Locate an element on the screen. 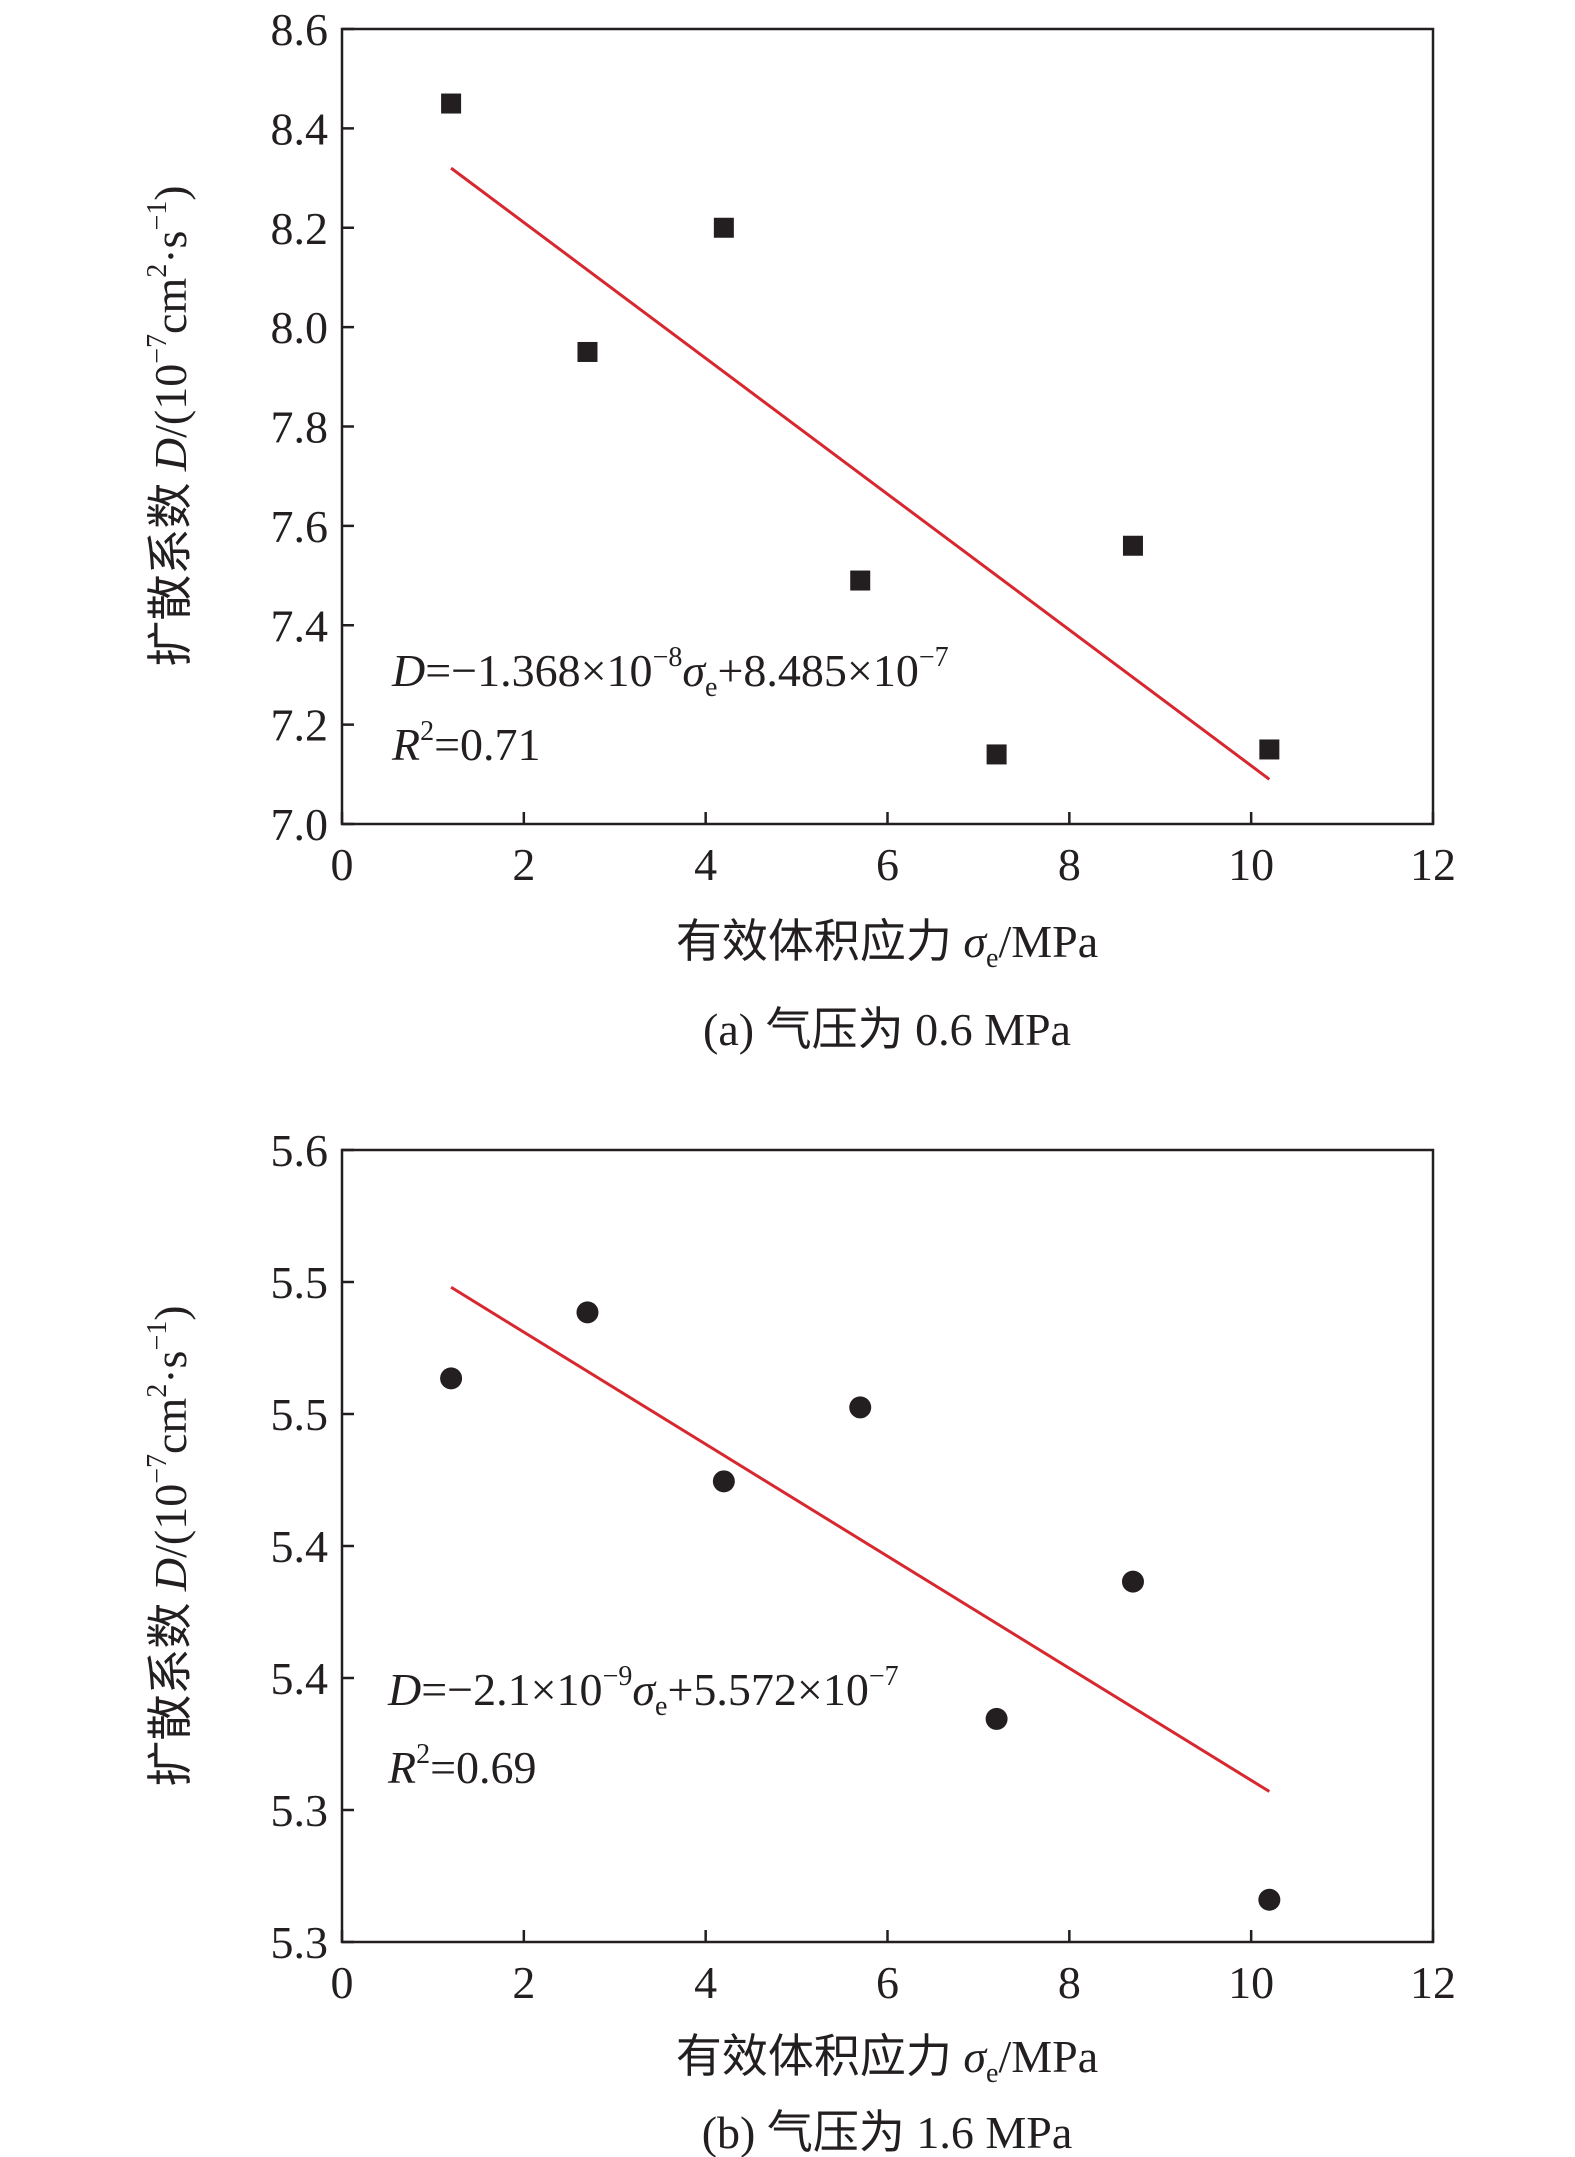  equation-b: D=−2.1×10−9σe+5.572×10−7 is located at coordinates (643, 1691).